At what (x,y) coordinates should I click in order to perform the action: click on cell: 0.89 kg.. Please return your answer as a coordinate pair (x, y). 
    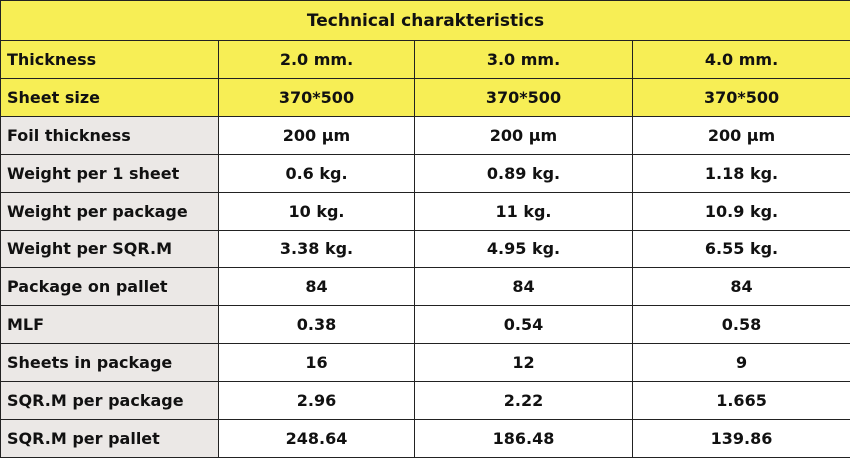
    Looking at the image, I should click on (523, 173).